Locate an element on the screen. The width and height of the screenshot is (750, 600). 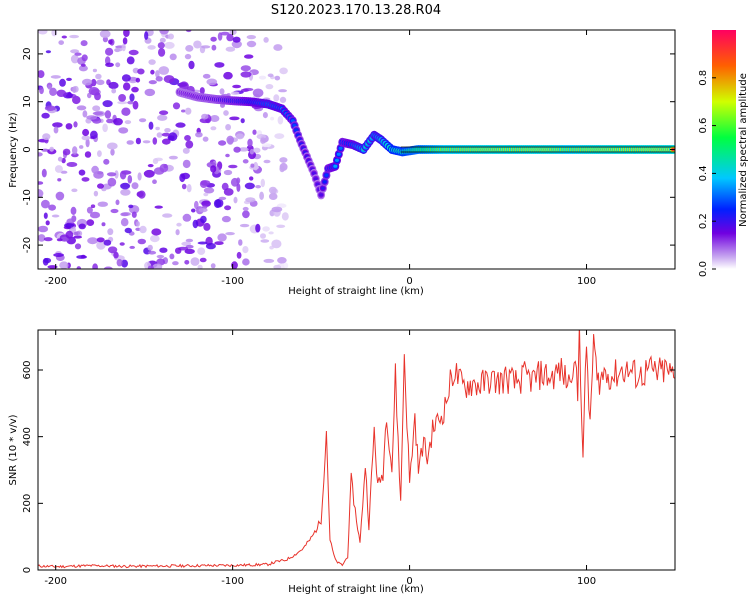
y-tick-label: 10 is located at coordinates (27, 101).